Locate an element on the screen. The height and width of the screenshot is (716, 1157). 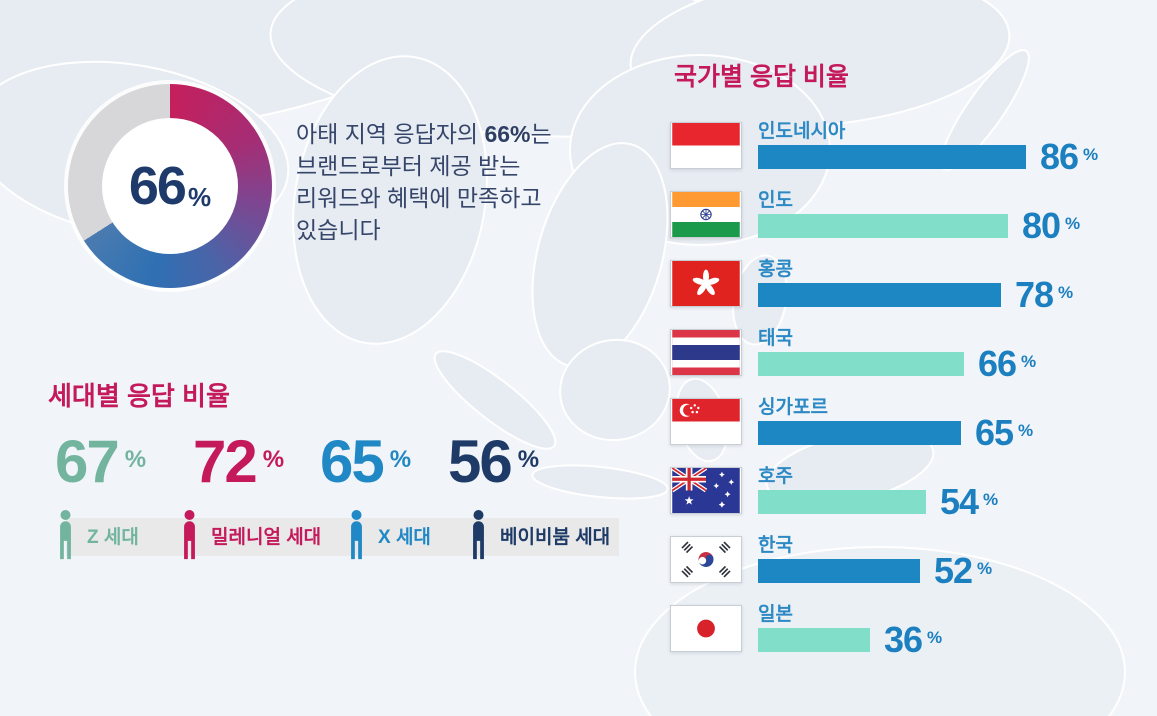
generation-value: 72 % is located at coordinates (238, 462).